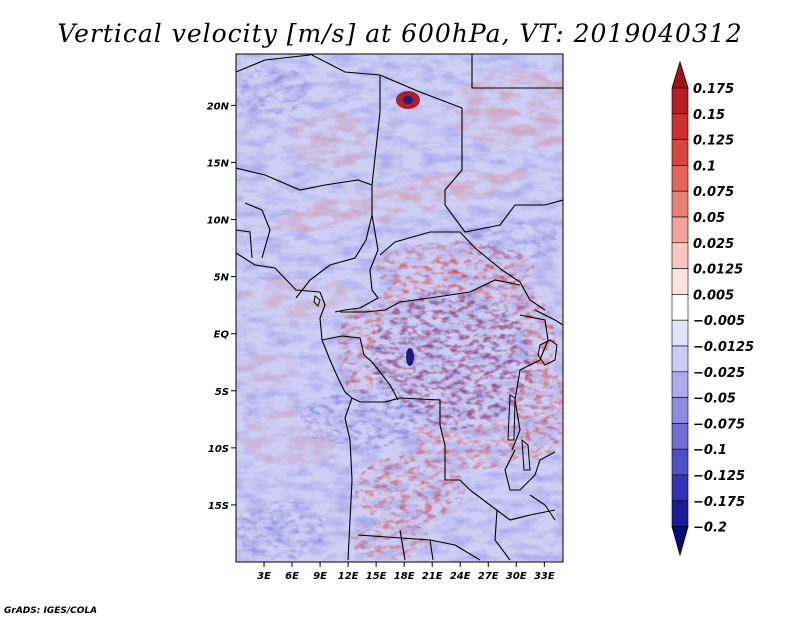  I want to click on x-tick-label: 33E, so click(544, 576).